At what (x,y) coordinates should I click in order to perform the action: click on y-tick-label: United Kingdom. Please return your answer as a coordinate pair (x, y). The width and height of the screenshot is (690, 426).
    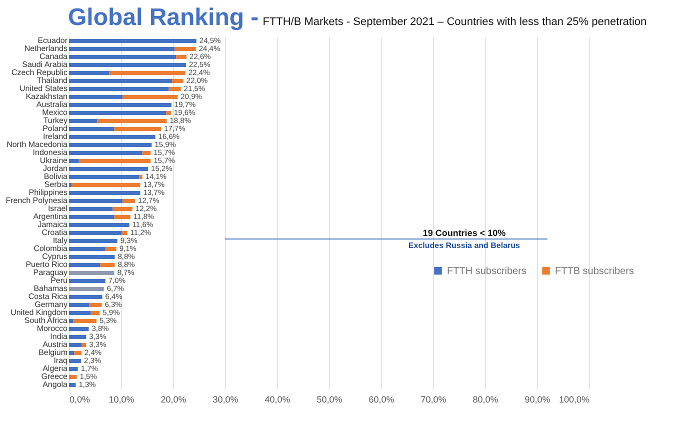
    Looking at the image, I should click on (39, 312).